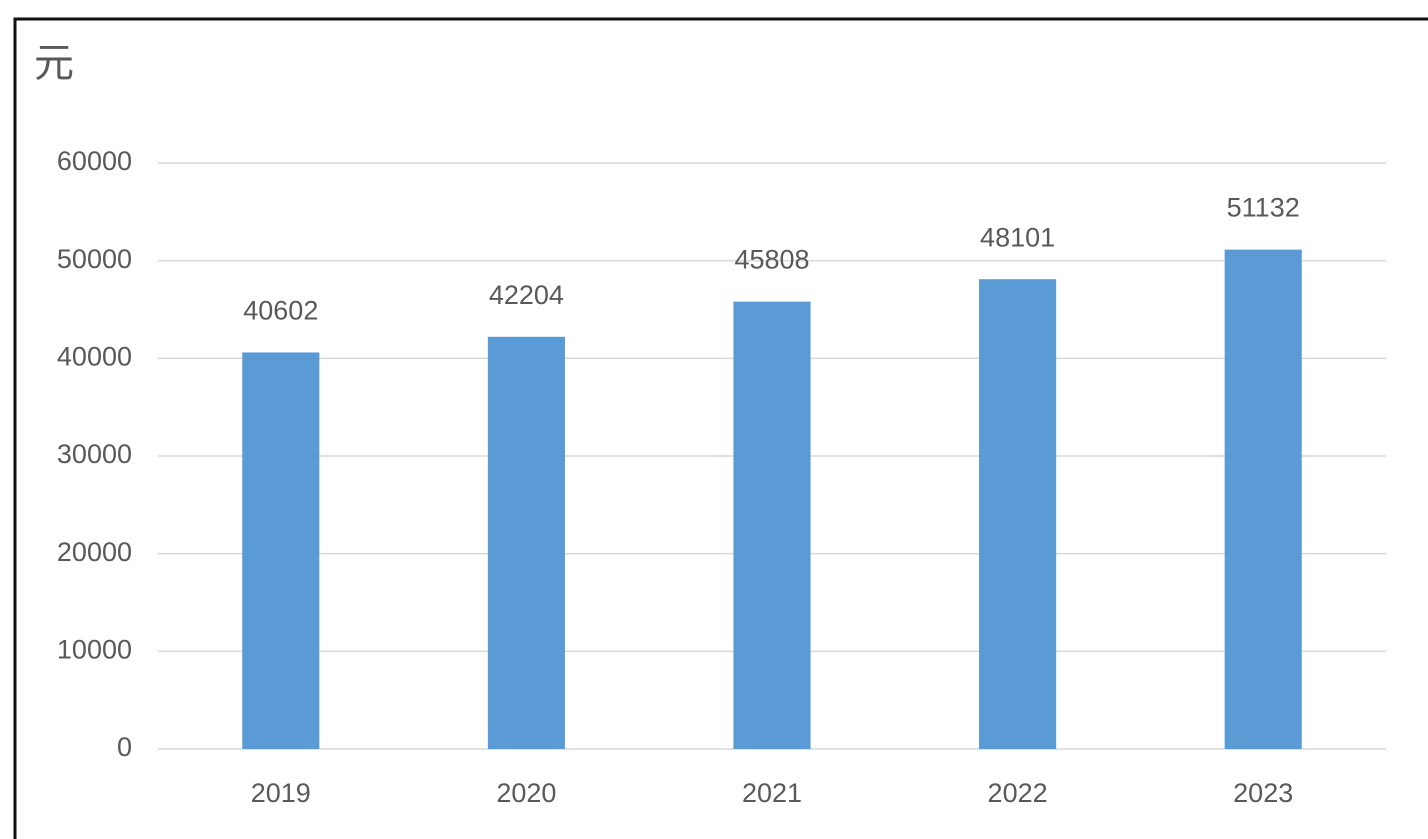 This screenshot has width=1428, height=839. Describe the element at coordinates (526, 295) in the screenshot. I see `data-label: 42204` at that location.